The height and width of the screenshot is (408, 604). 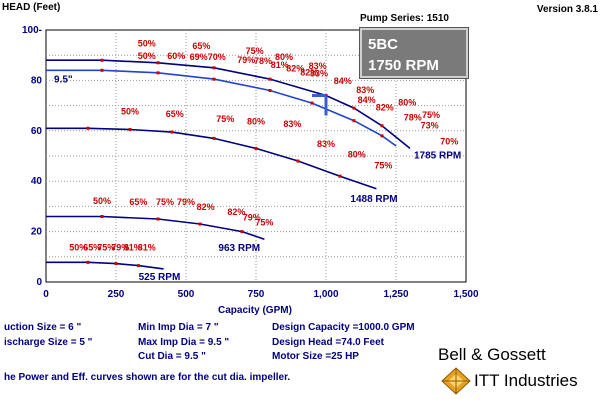 I want to click on model-speed: 1750 RPM, so click(x=403, y=65).